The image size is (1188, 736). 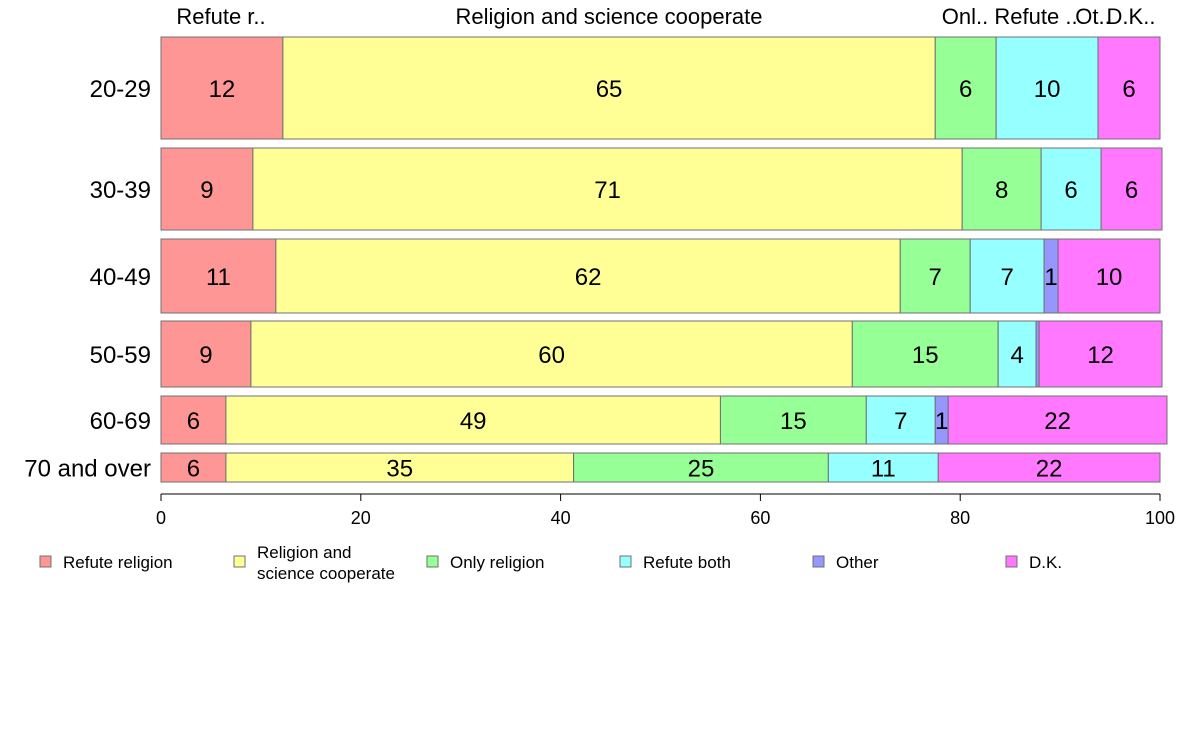 I want to click on x-axis: 0 20 40 60 80 100, so click(x=665, y=510).